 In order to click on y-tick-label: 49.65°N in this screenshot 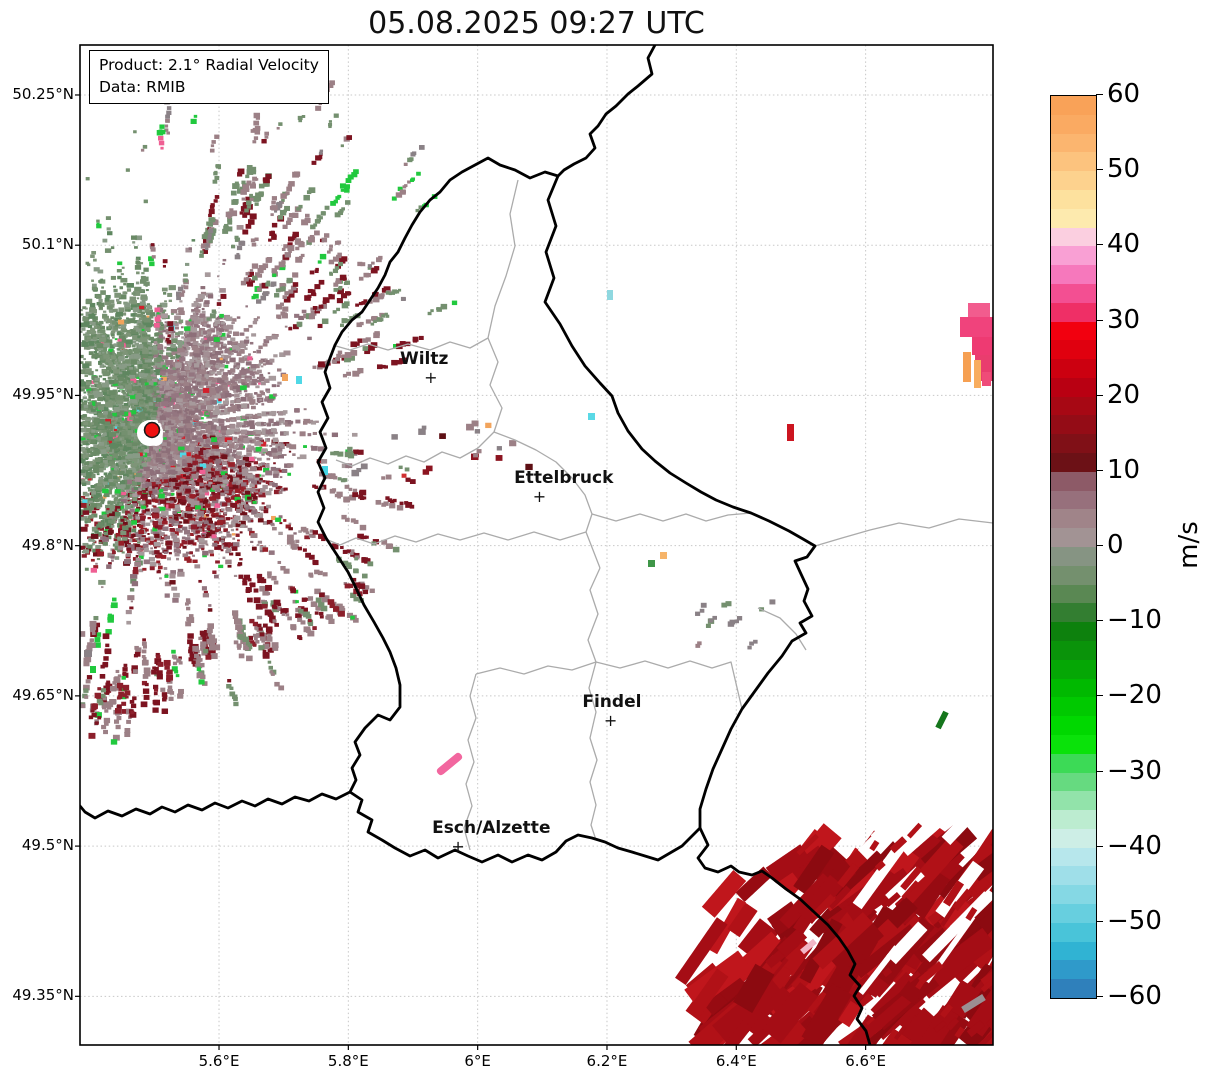, I will do `click(43, 694)`.